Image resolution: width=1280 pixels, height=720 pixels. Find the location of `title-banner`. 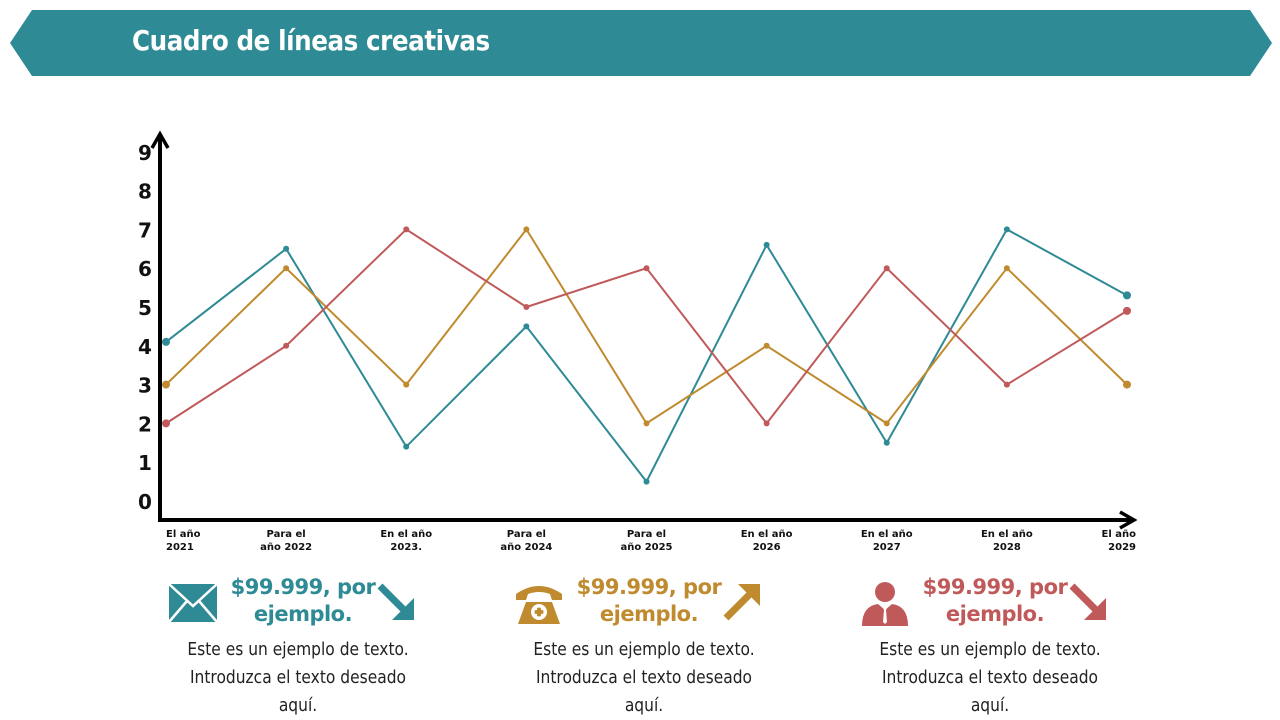

title-banner is located at coordinates (641, 43).